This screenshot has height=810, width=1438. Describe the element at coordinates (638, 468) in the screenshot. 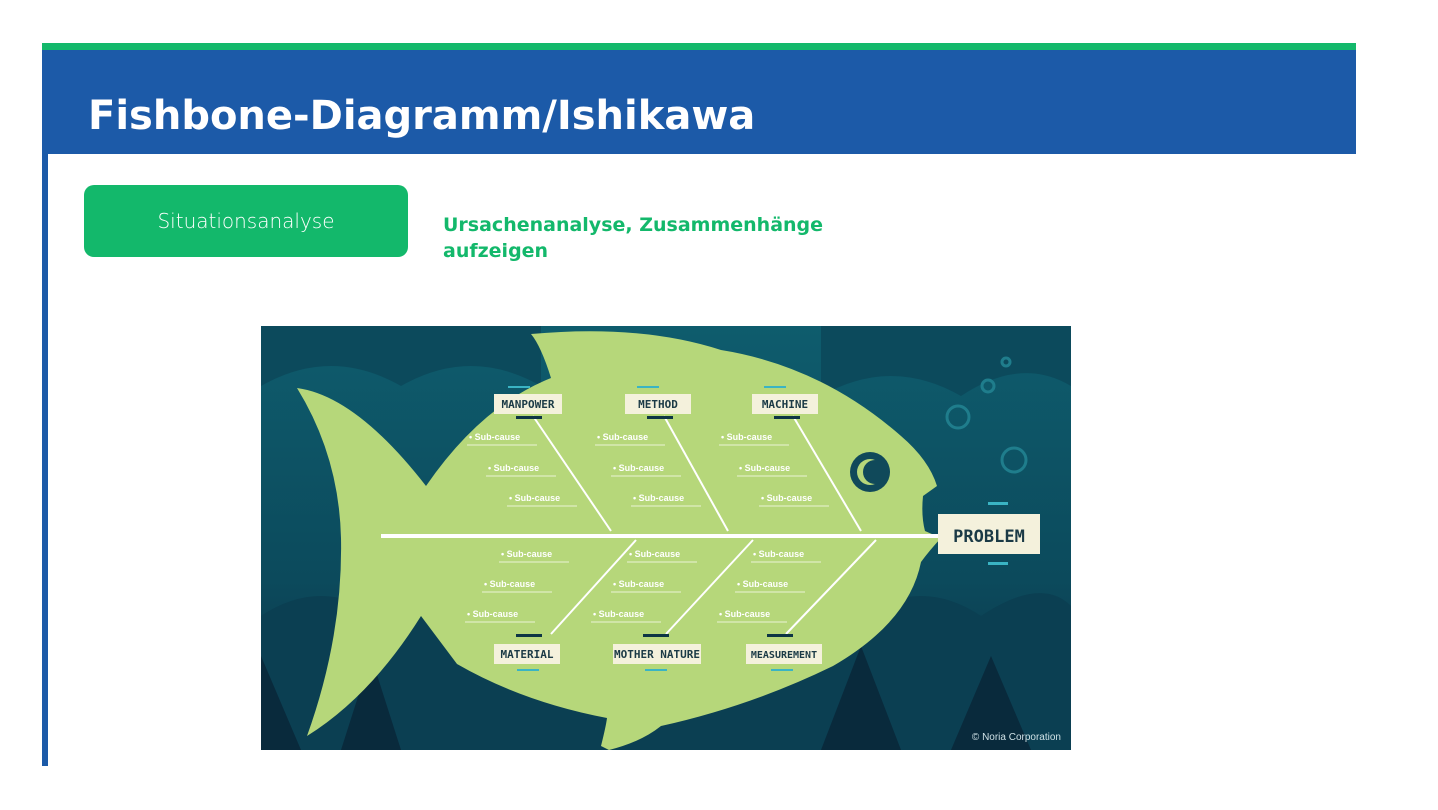

I see `subcause-5: • Sub-cause` at that location.